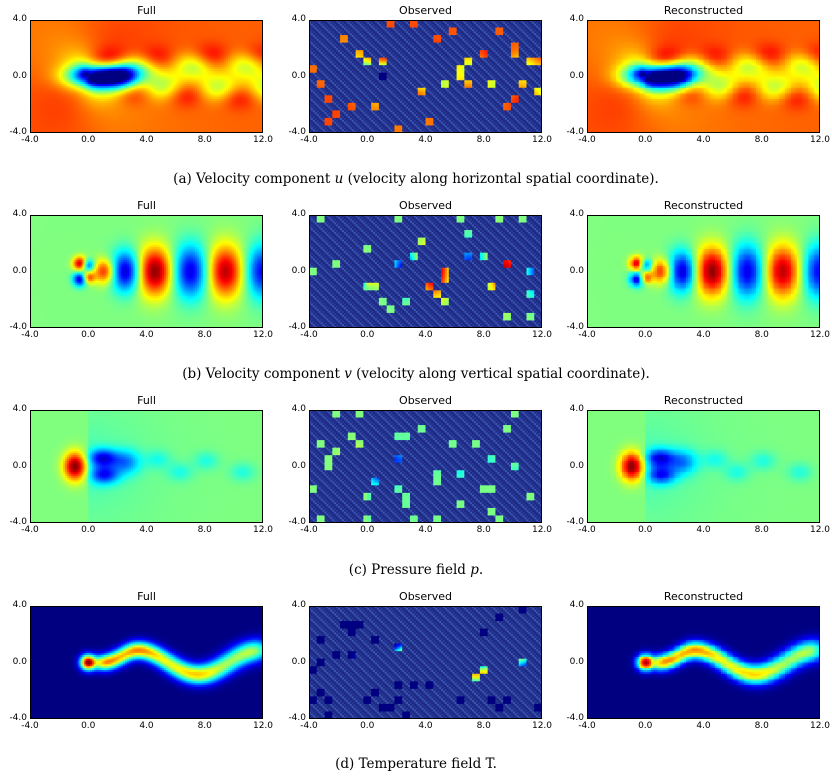 This screenshot has width=832, height=781. What do you see at coordinates (146, 10) in the screenshot?
I see `panel-title-full: Full` at bounding box center [146, 10].